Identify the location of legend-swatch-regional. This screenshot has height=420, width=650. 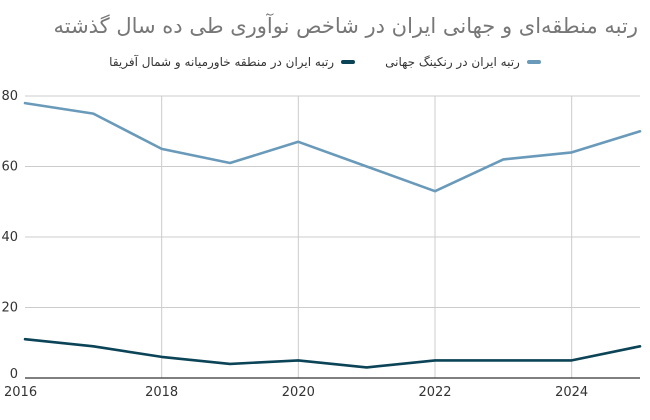
(348, 62).